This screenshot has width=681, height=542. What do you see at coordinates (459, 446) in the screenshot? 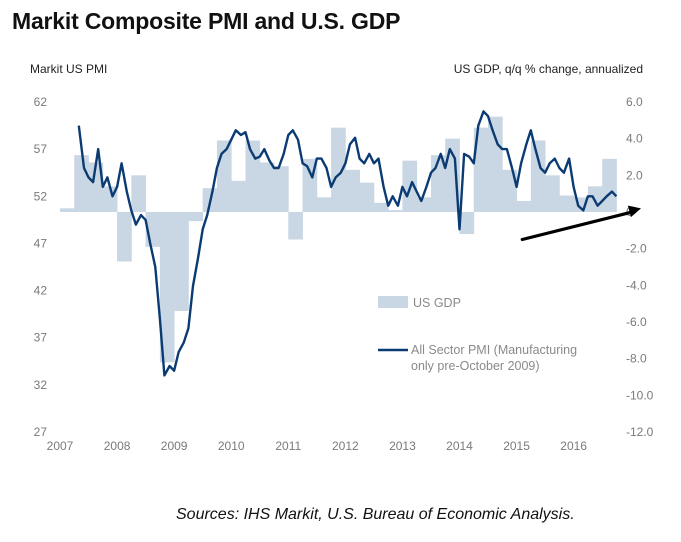
I see `x-tick-label: 2014` at bounding box center [459, 446].